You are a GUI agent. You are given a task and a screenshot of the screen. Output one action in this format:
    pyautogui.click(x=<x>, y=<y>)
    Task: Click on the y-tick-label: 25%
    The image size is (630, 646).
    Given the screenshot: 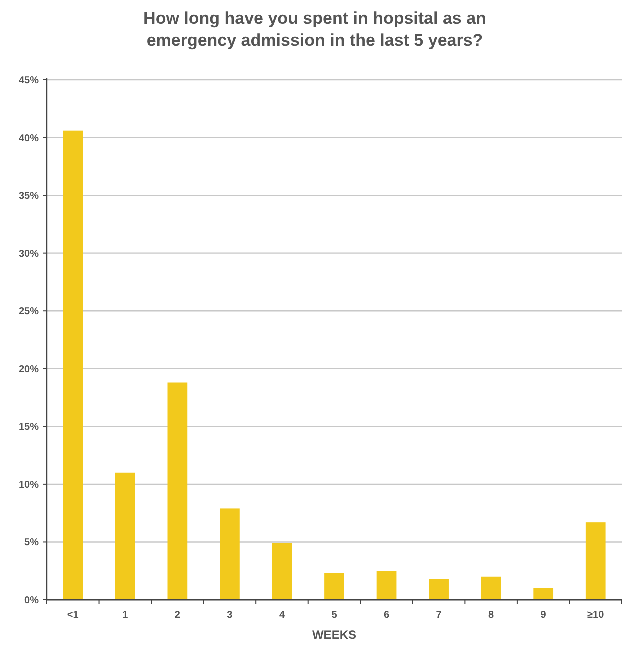 What is the action you would take?
    pyautogui.click(x=29, y=312)
    